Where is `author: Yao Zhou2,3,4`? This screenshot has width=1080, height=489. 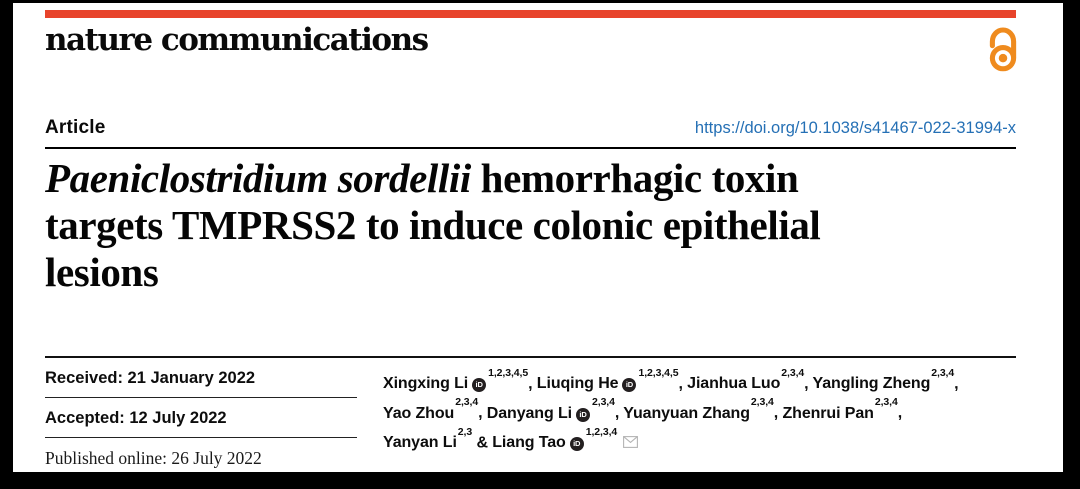
author: Yao Zhou2,3,4 is located at coordinates (431, 409).